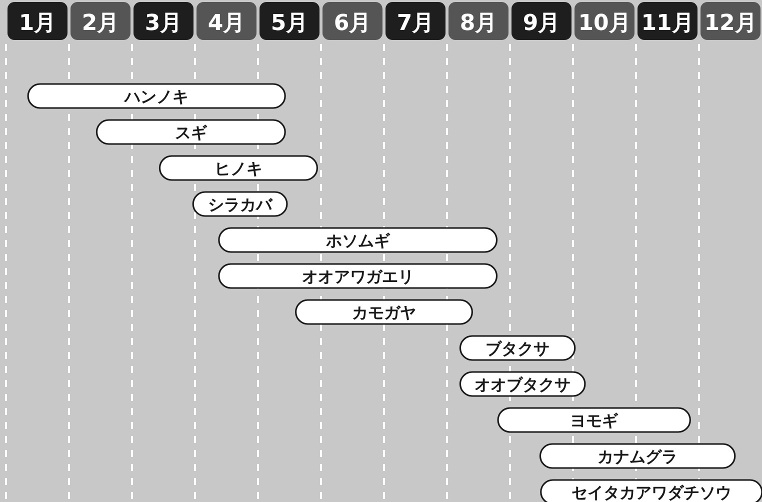  Describe the element at coordinates (518, 348) in the screenshot. I see `y-tick-label: ブタクサ` at that location.